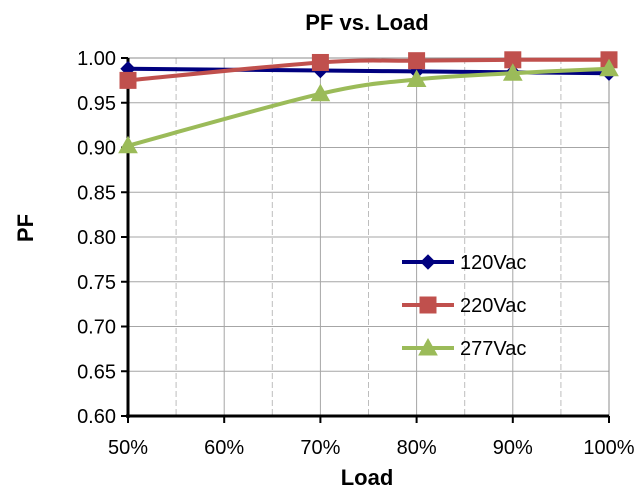 The width and height of the screenshot is (643, 495). I want to click on x-tick-label: 60%, so click(224, 448).